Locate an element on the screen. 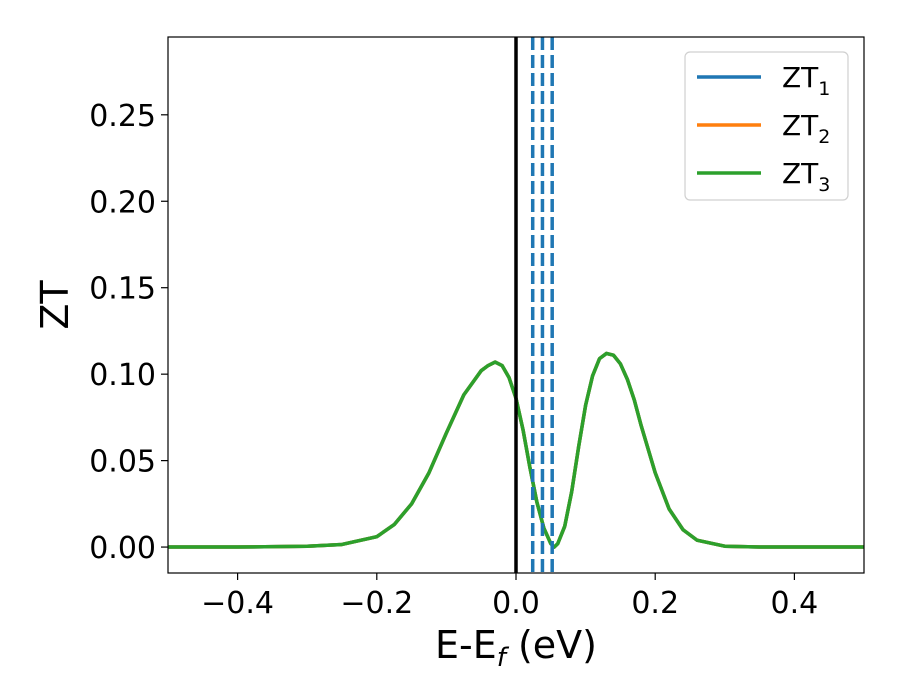  x-tick-label: −0.2 is located at coordinates (376, 603).